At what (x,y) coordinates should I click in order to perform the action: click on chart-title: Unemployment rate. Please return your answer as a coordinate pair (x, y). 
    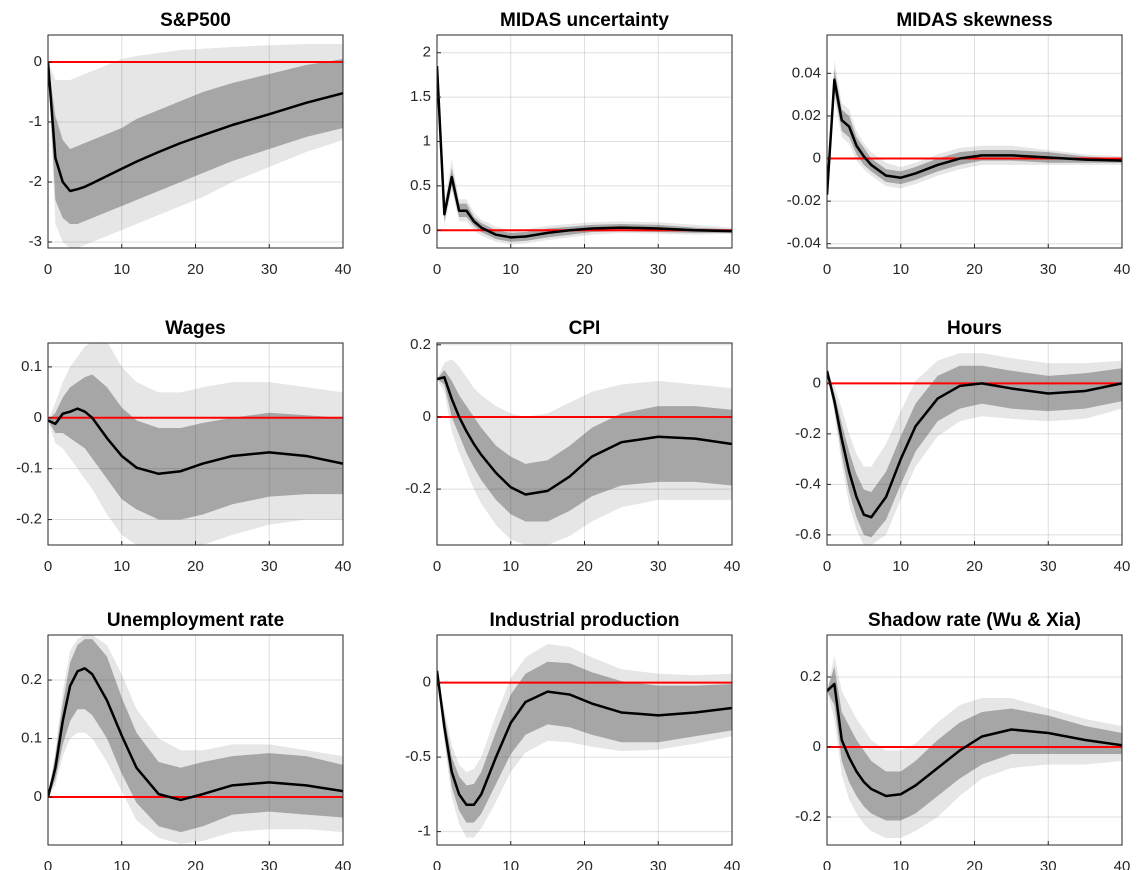
    Looking at the image, I should click on (195, 620).